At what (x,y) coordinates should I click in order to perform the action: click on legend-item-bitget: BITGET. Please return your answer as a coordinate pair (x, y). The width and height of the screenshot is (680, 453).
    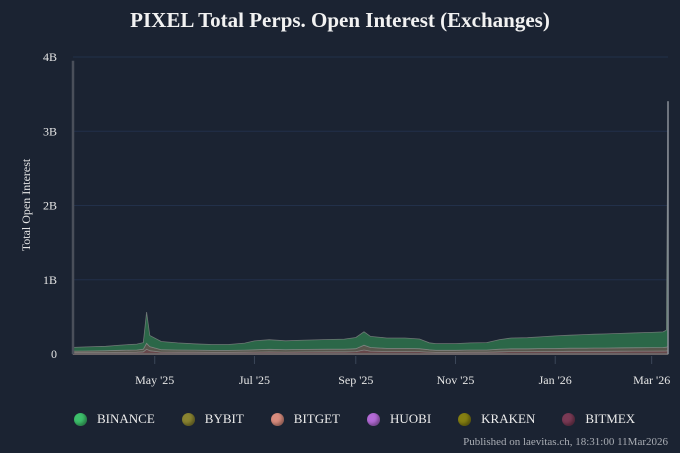
    Looking at the image, I should click on (305, 419).